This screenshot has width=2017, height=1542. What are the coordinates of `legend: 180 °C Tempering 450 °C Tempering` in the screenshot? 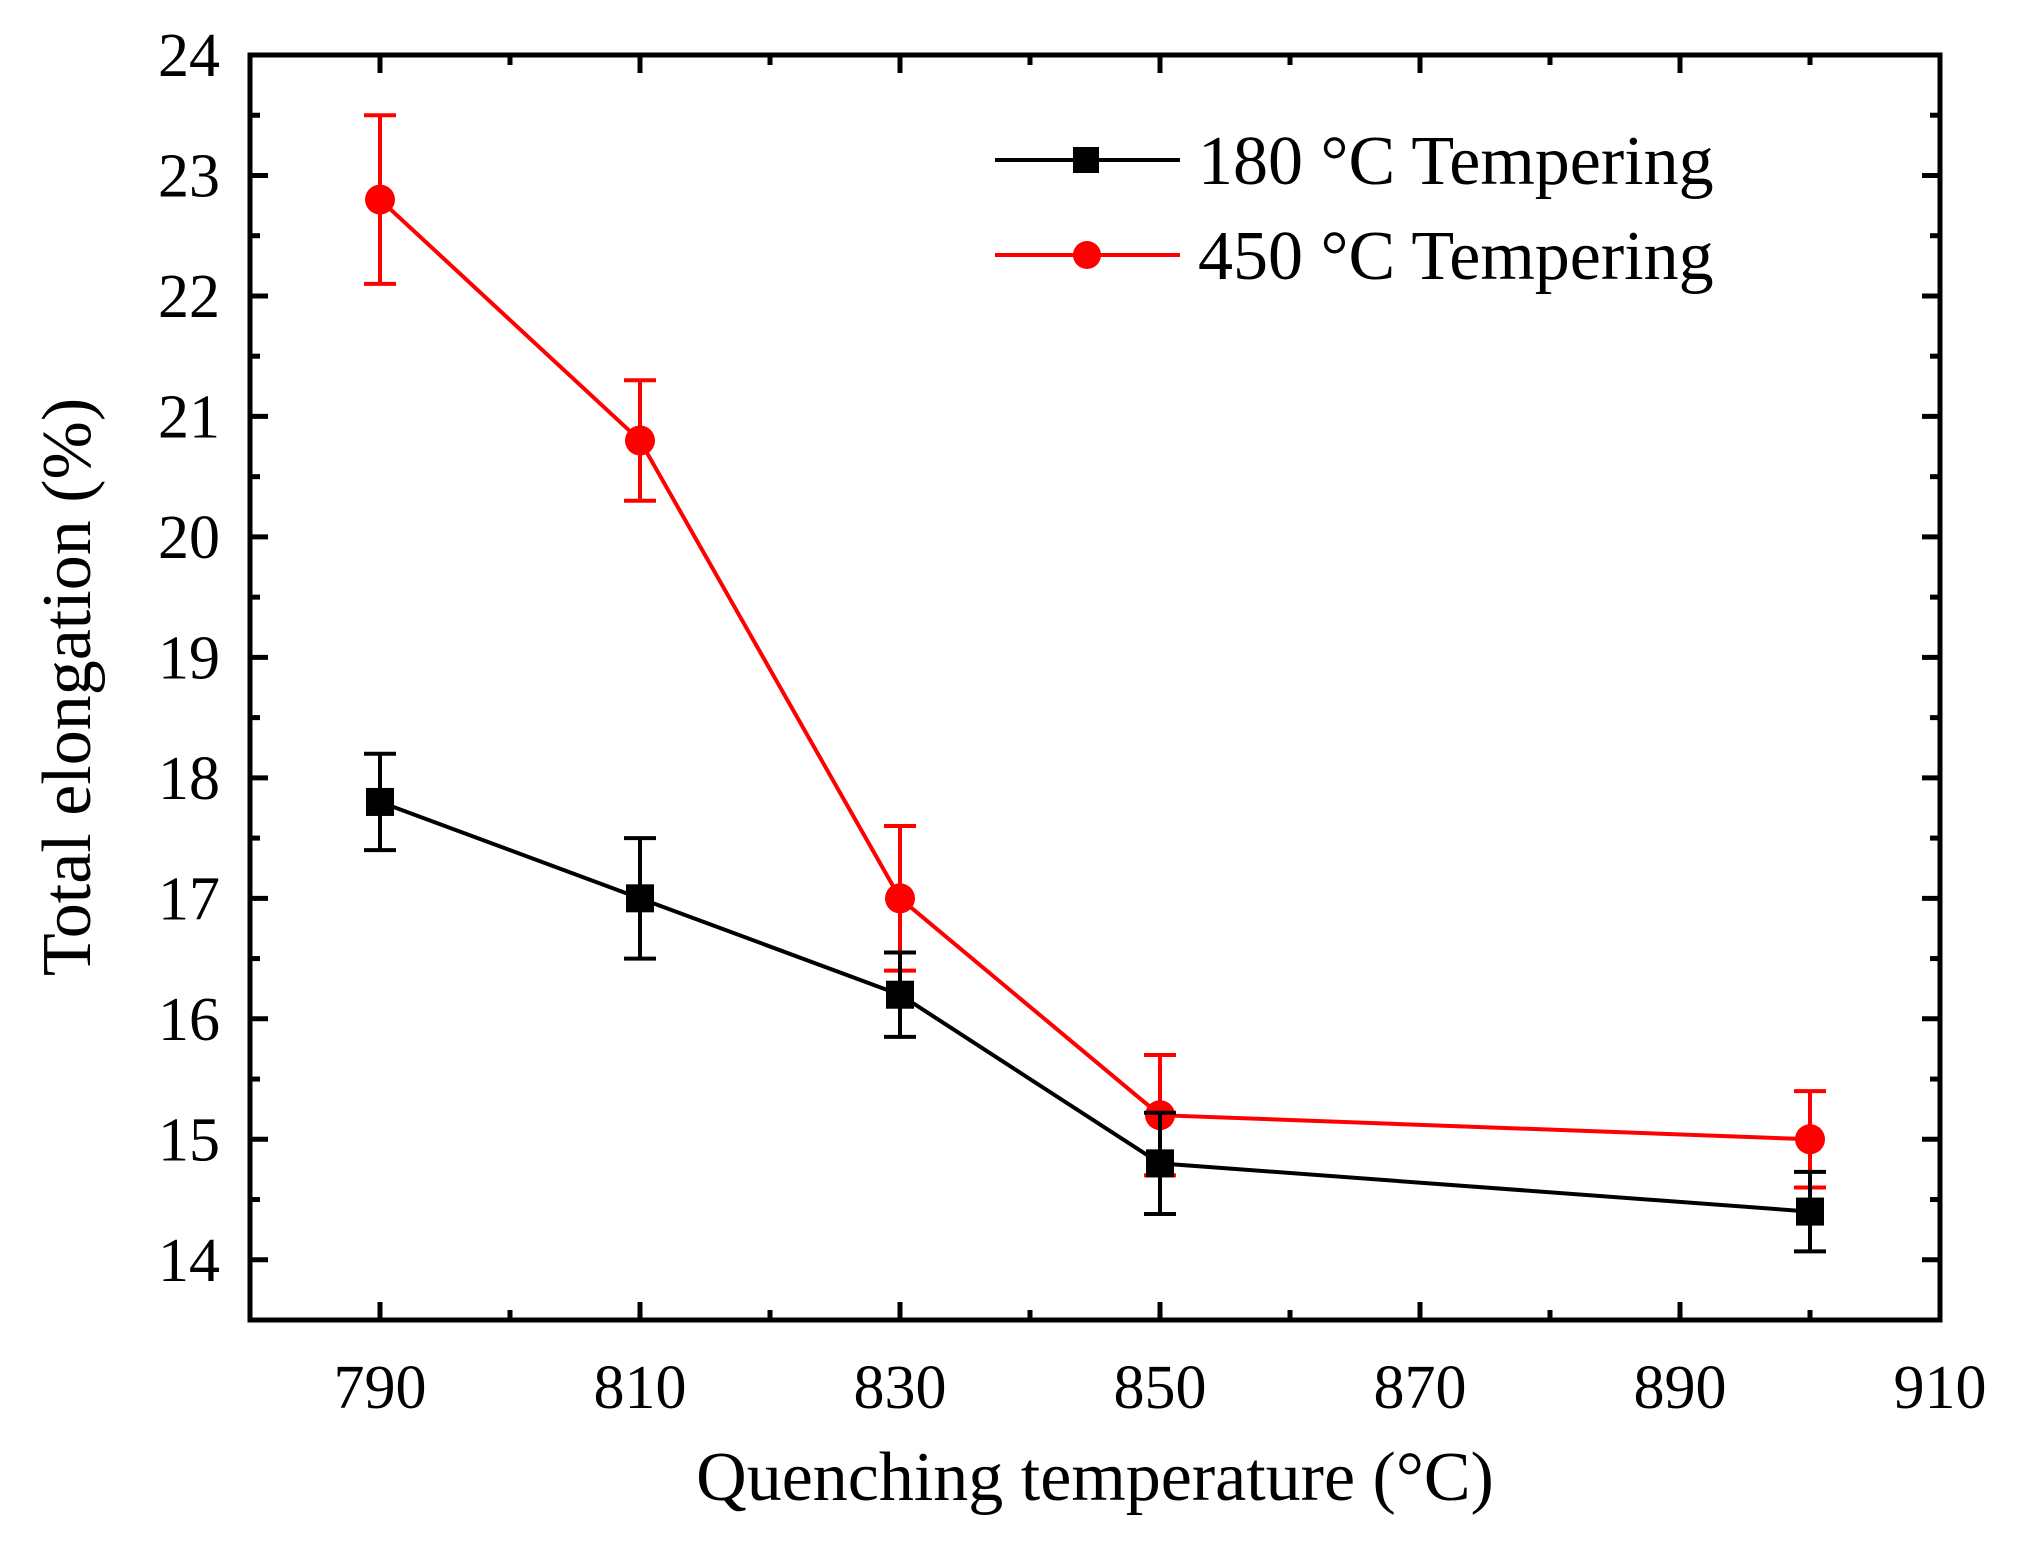 It's located at (1354, 209).